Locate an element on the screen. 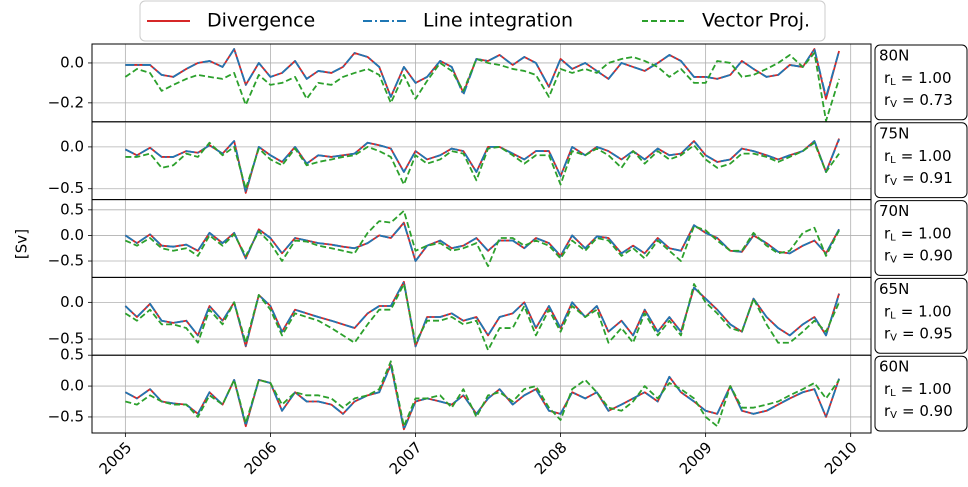 This screenshot has width=968, height=487. x-tick-label: 2005 is located at coordinates (116, 458).